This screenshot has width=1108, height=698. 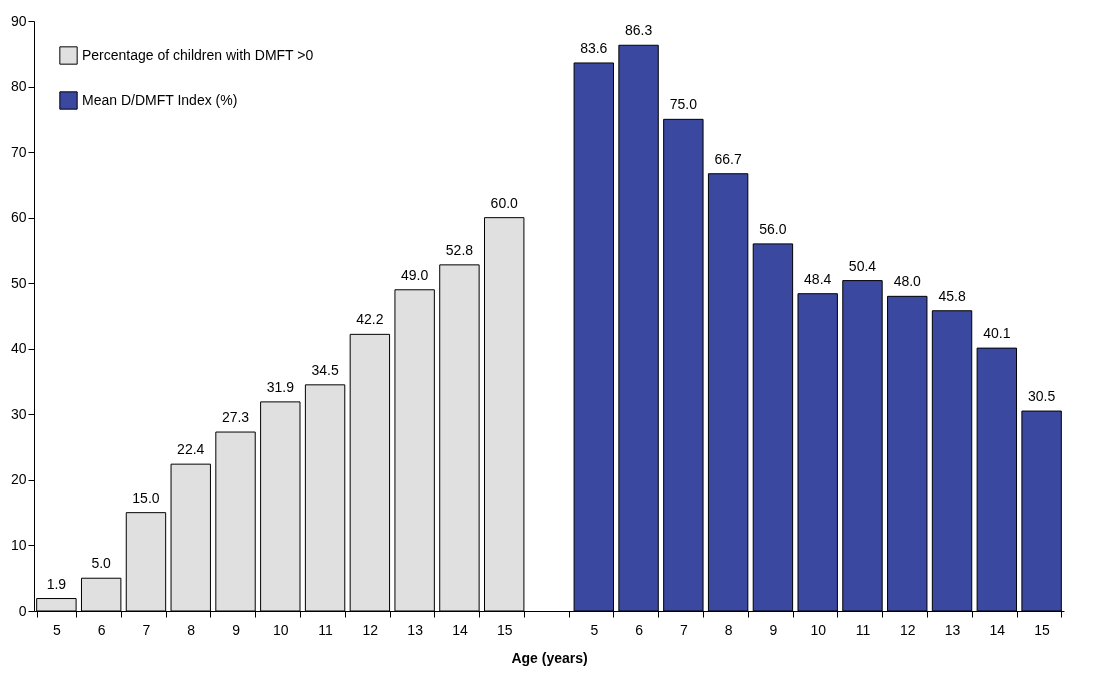 What do you see at coordinates (773, 228) in the screenshot?
I see `data-label: 56.0` at bounding box center [773, 228].